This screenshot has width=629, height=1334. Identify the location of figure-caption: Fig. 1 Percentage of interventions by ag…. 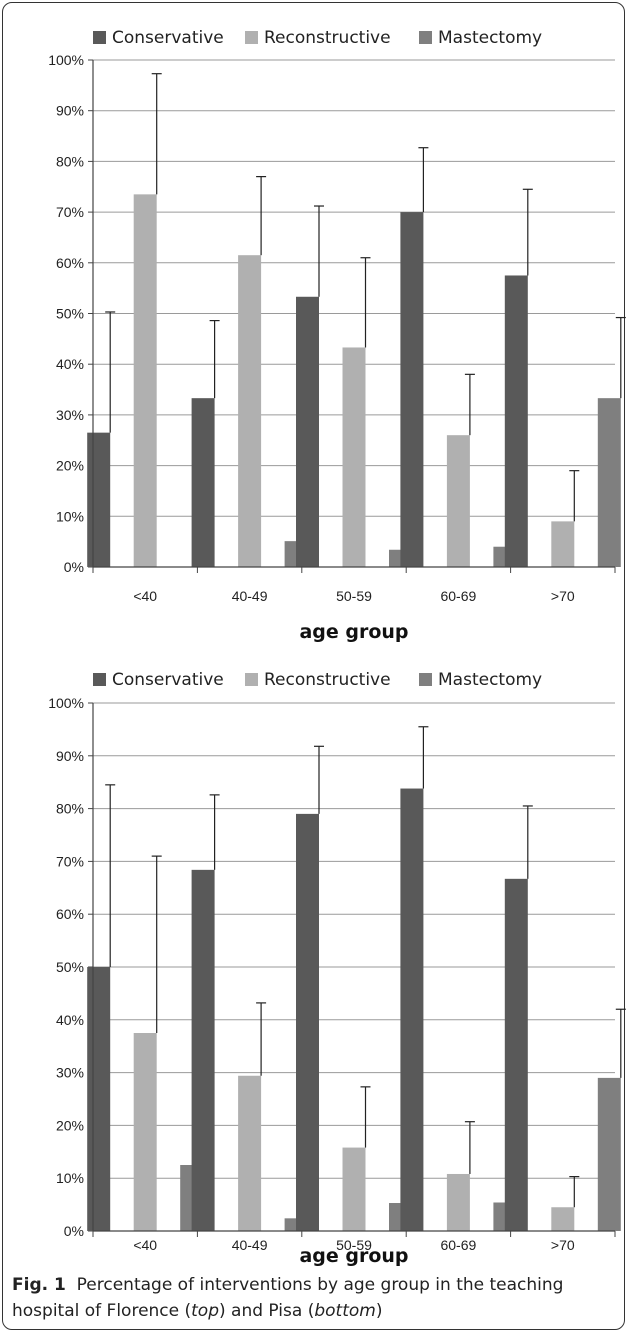
(312, 1298).